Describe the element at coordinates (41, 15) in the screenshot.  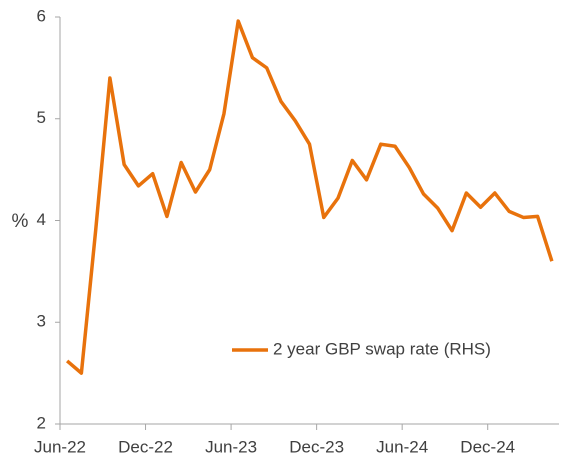
I see `y-tick-label: 6` at that location.